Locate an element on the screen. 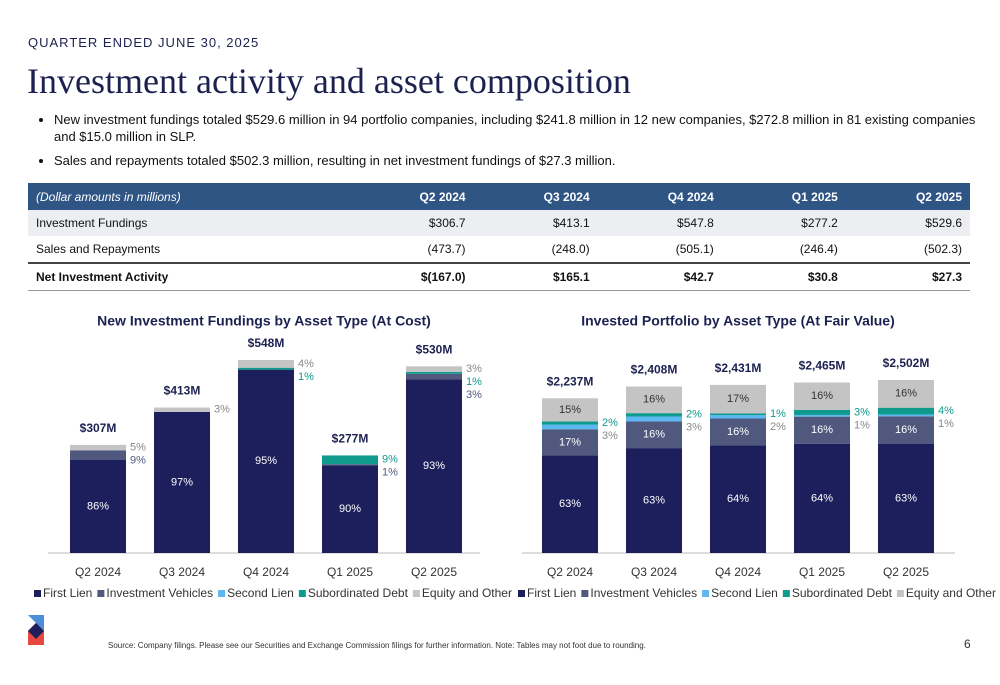  cell: $27.3 is located at coordinates (907, 276).